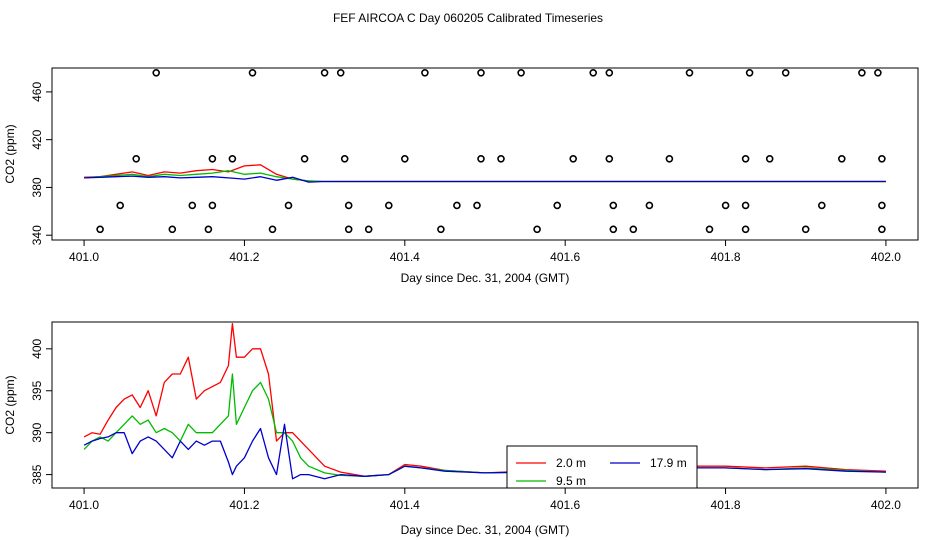  I want to click on bottom-y-axis: 385 390 395 400, so click(41, 411).